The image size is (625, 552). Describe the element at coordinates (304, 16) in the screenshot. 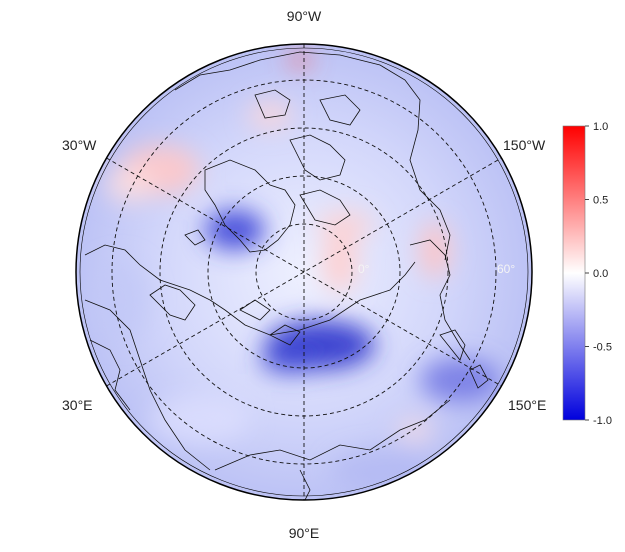

I see `lon-label-top: 90°W` at that location.